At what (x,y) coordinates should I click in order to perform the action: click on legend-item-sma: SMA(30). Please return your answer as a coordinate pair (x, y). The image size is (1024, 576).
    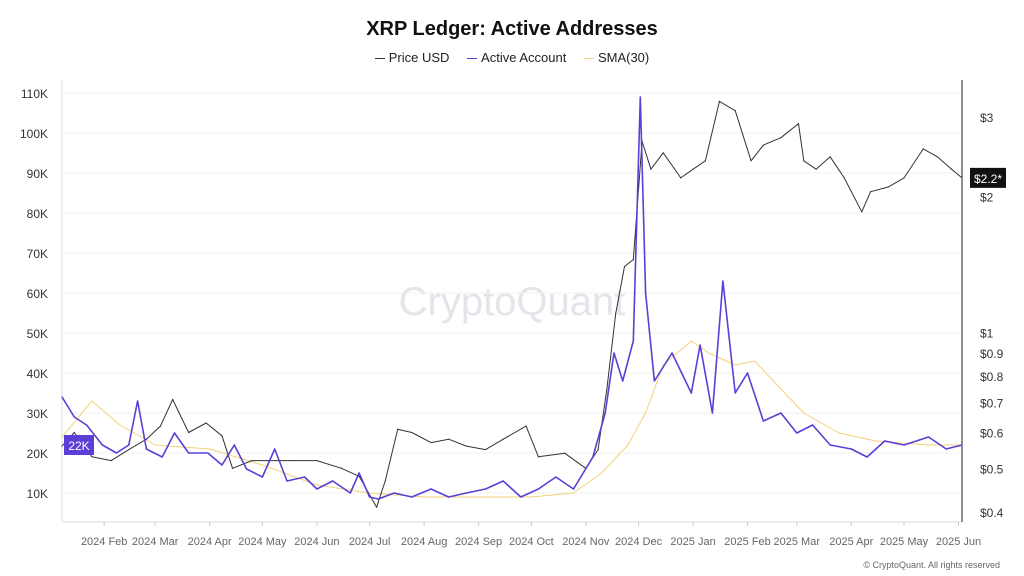
    Looking at the image, I should click on (616, 57).